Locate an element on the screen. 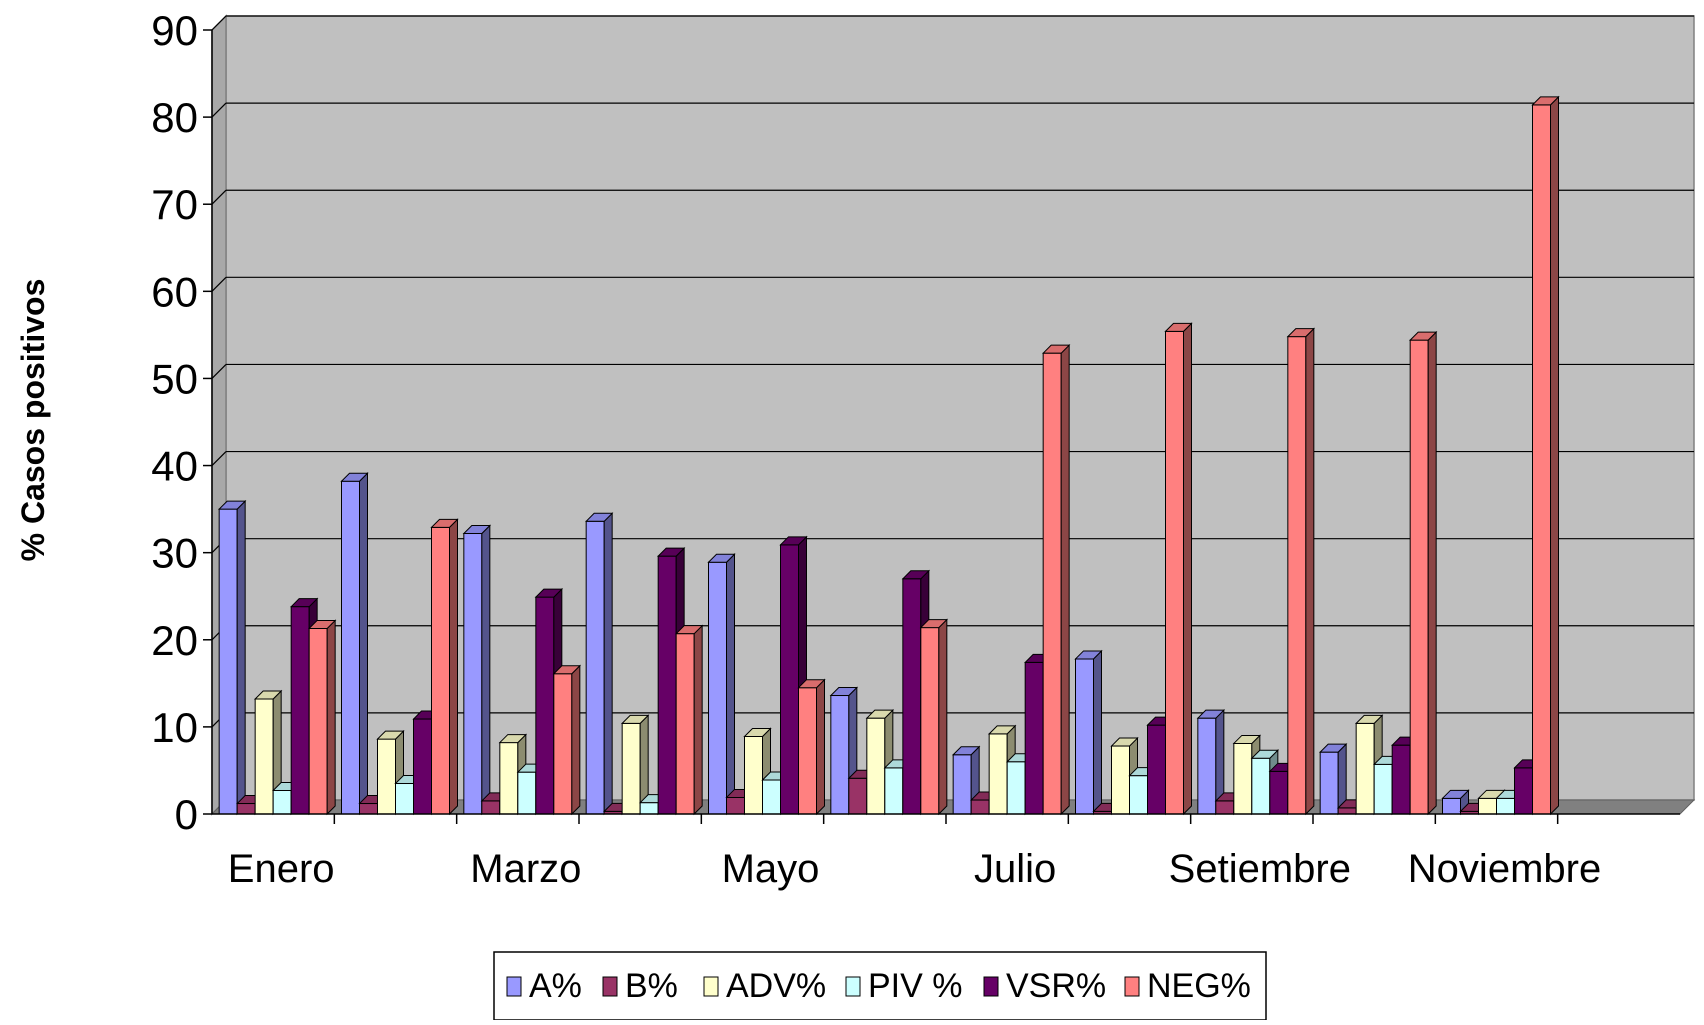  y-tick-label: 0 is located at coordinates (186, 814).